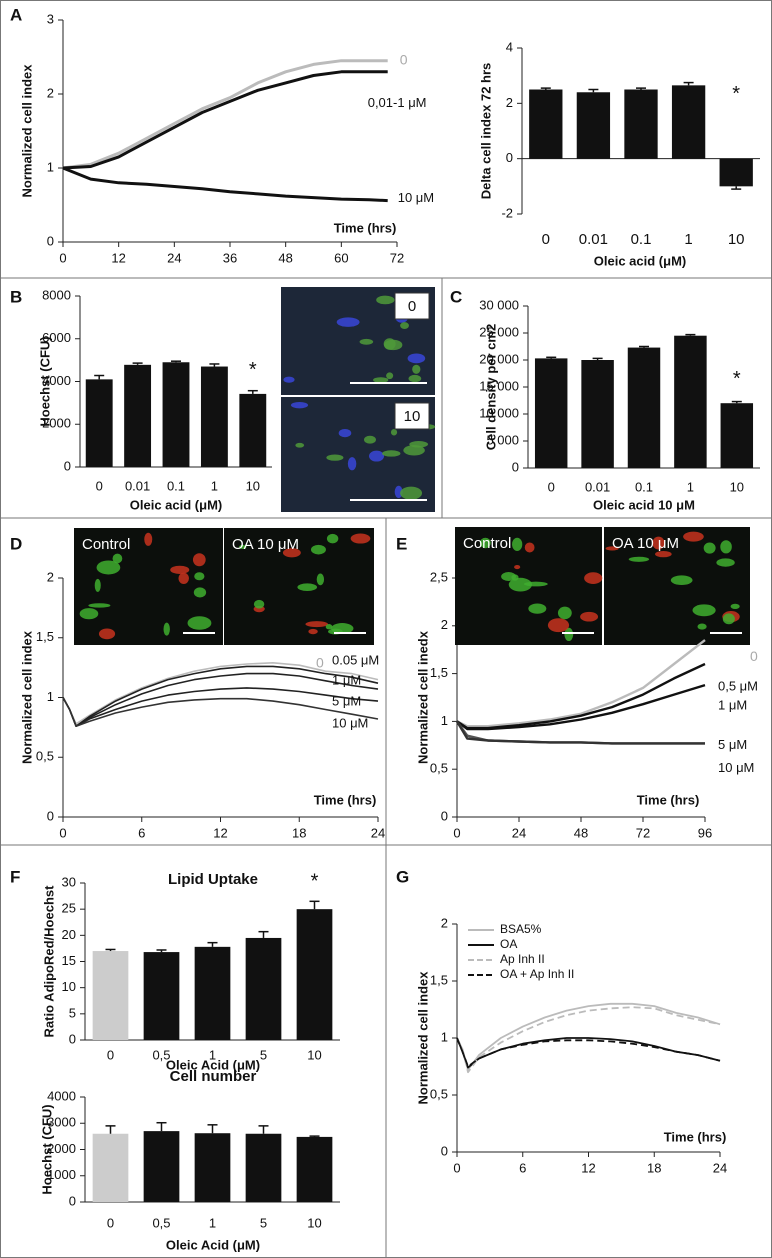 This screenshot has width=772, height=1258. I want to click on x-tick-label: 48, so click(581, 832).